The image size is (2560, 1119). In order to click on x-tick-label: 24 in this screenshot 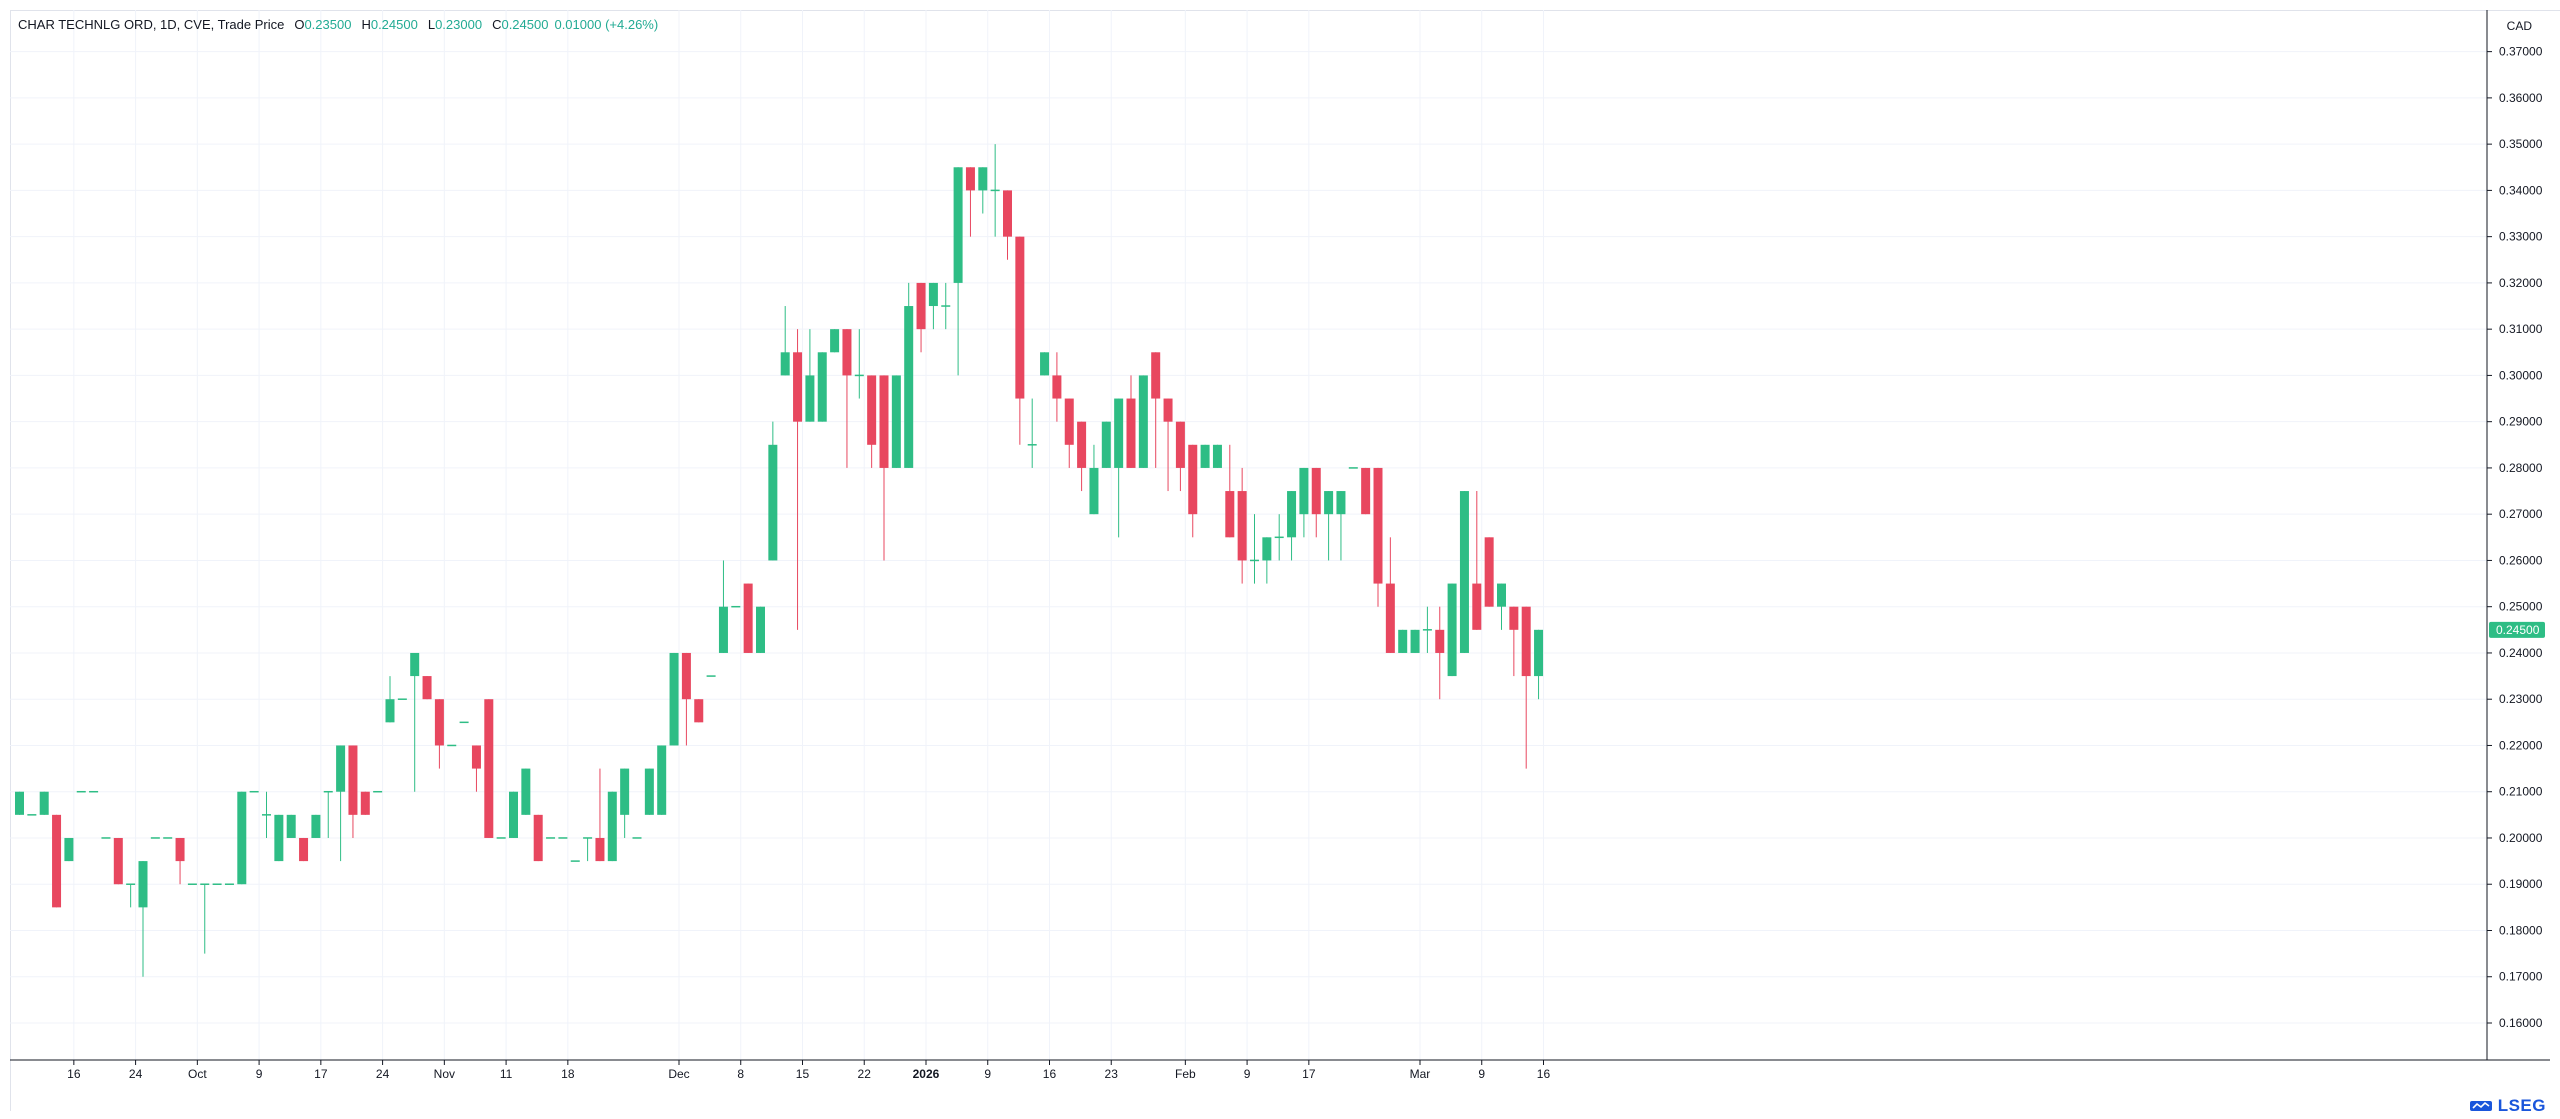, I will do `click(383, 1074)`.